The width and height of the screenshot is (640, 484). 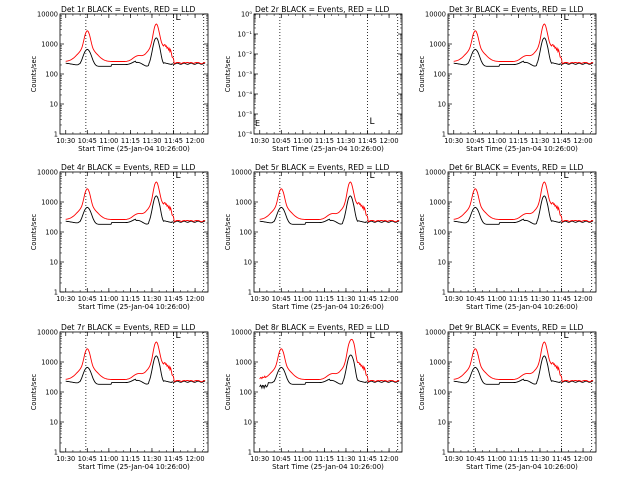 I want to click on corner-glyph-left: E, so click(x=257, y=123).